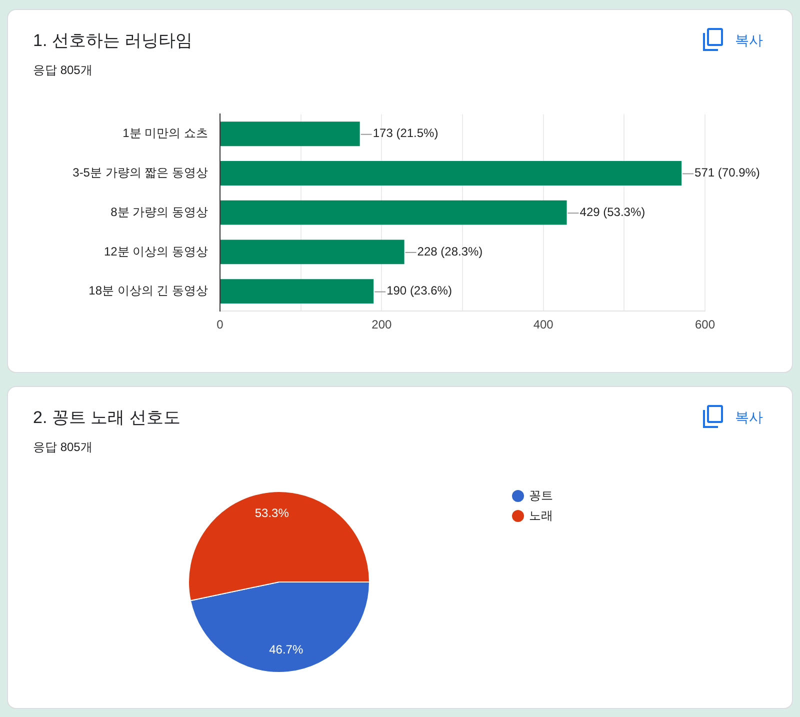 This screenshot has width=800, height=717. Describe the element at coordinates (543, 325) in the screenshot. I see `x-tick-label: 400` at that location.